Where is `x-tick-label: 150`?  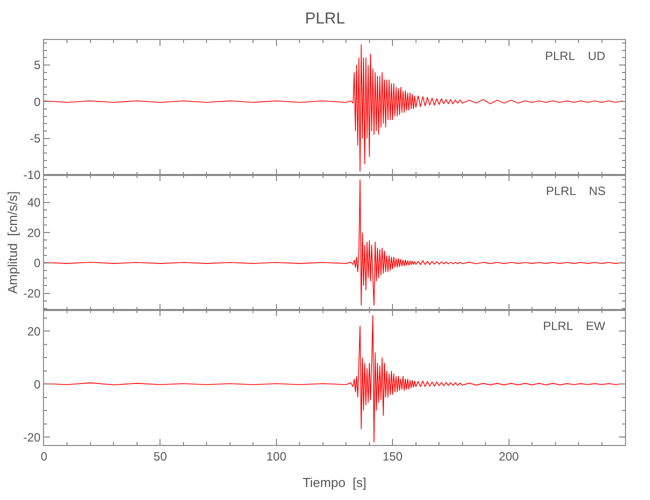 x-tick-label: 150 is located at coordinates (392, 456).